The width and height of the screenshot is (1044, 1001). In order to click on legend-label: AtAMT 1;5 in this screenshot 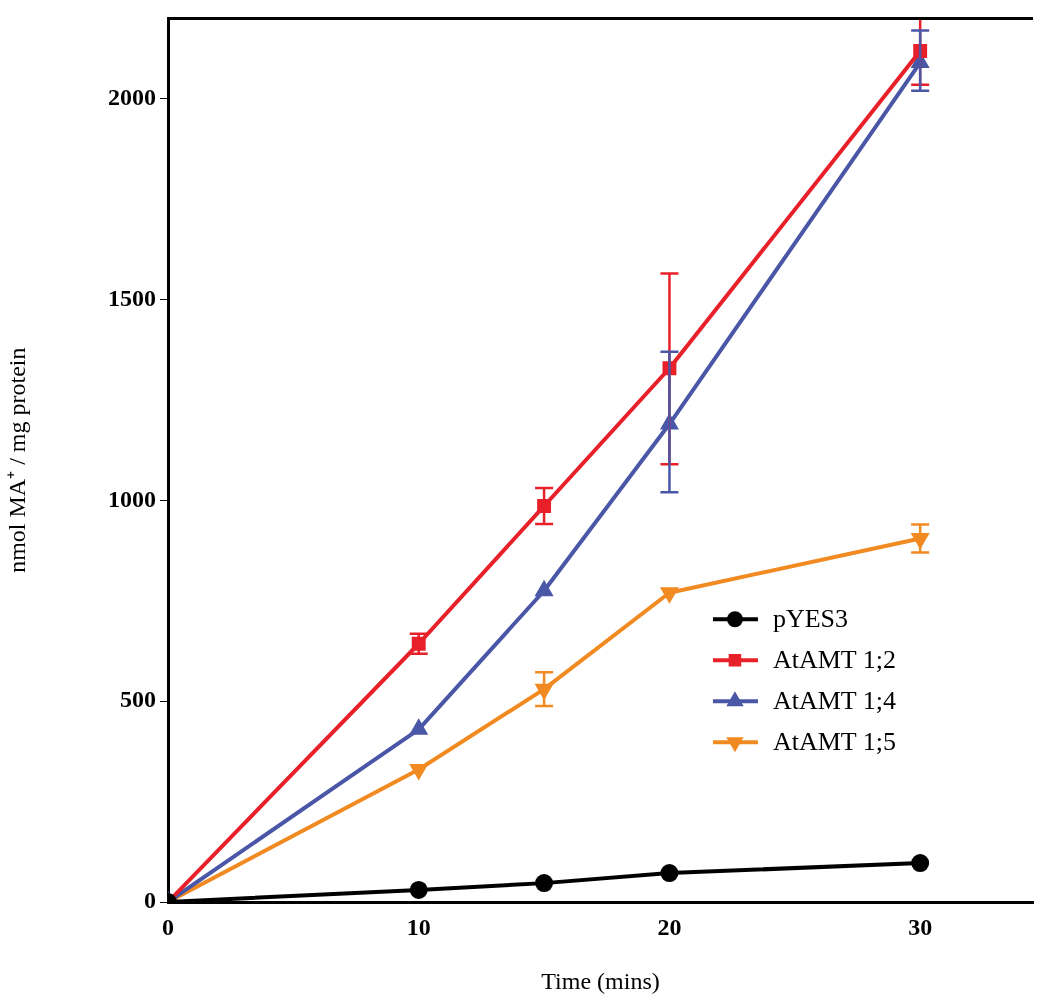, I will do `click(834, 742)`.